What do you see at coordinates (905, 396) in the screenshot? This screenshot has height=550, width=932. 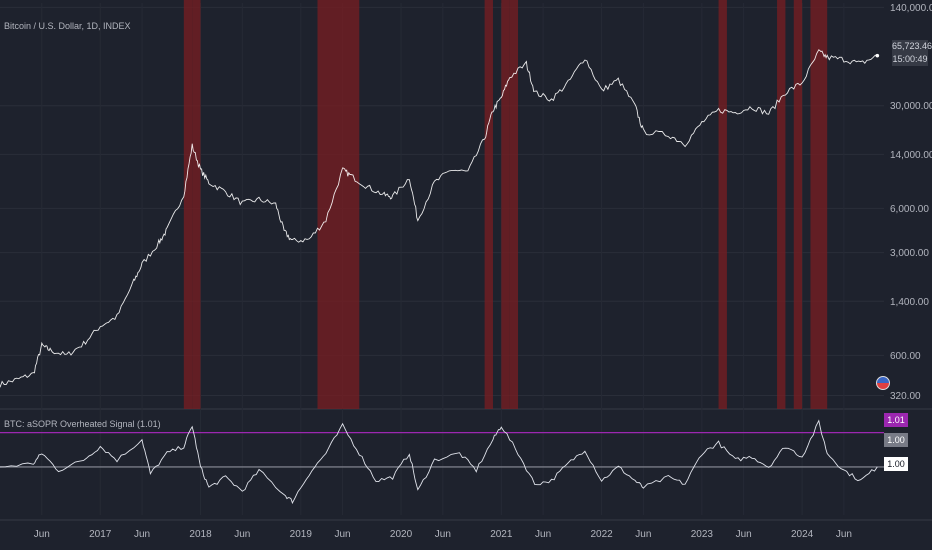 I see `y-tick-label: 320.00` at bounding box center [905, 396].